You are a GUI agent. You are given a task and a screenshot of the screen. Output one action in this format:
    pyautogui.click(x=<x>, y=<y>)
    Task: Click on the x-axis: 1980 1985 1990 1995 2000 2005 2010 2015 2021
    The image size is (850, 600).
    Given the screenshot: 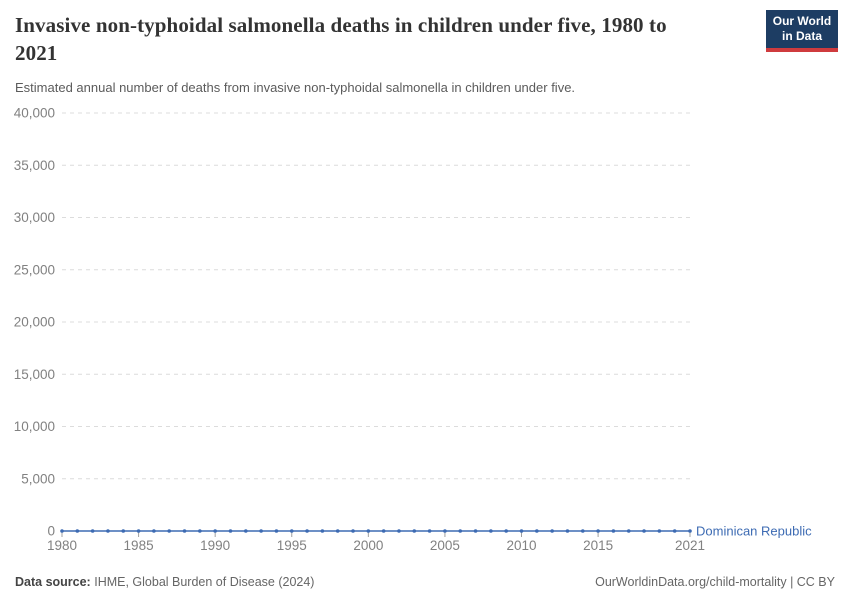 What is the action you would take?
    pyautogui.click(x=376, y=542)
    